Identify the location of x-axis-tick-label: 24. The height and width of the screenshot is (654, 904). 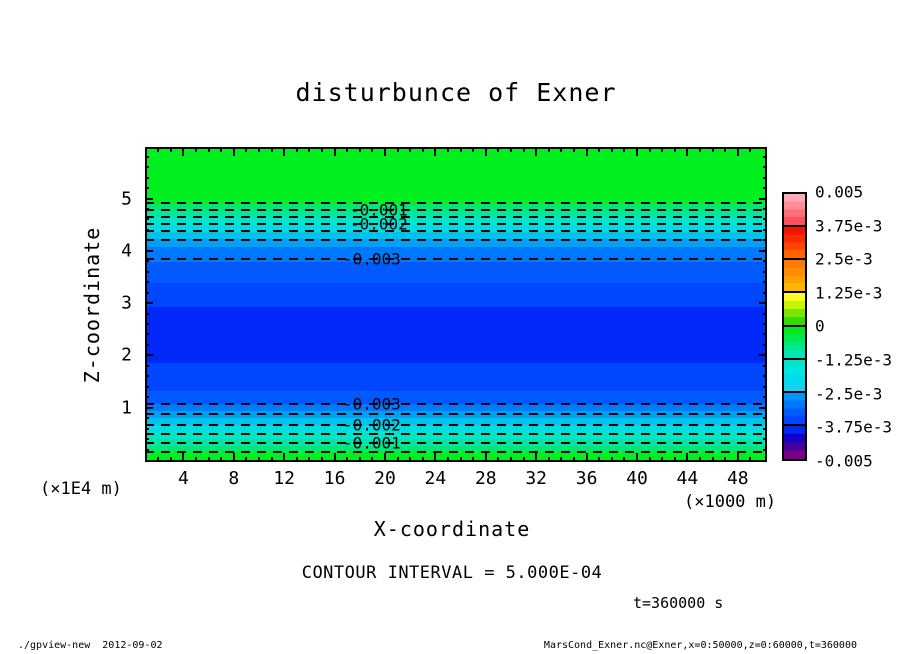
(435, 478).